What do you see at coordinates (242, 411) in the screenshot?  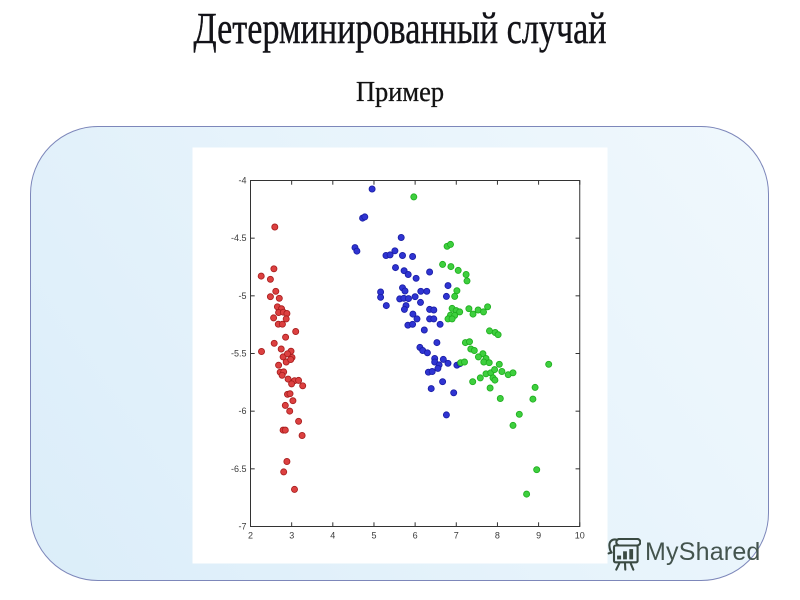 I see `svg-text: -6` at bounding box center [242, 411].